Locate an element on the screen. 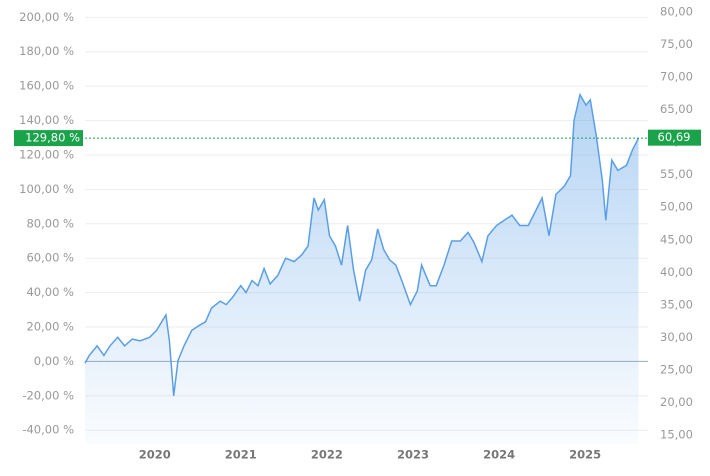  current-label: 129,80 % is located at coordinates (52, 138).